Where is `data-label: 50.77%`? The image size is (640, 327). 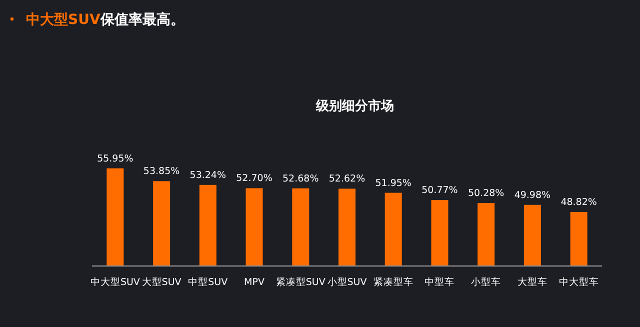 data-label: 50.77% is located at coordinates (440, 190).